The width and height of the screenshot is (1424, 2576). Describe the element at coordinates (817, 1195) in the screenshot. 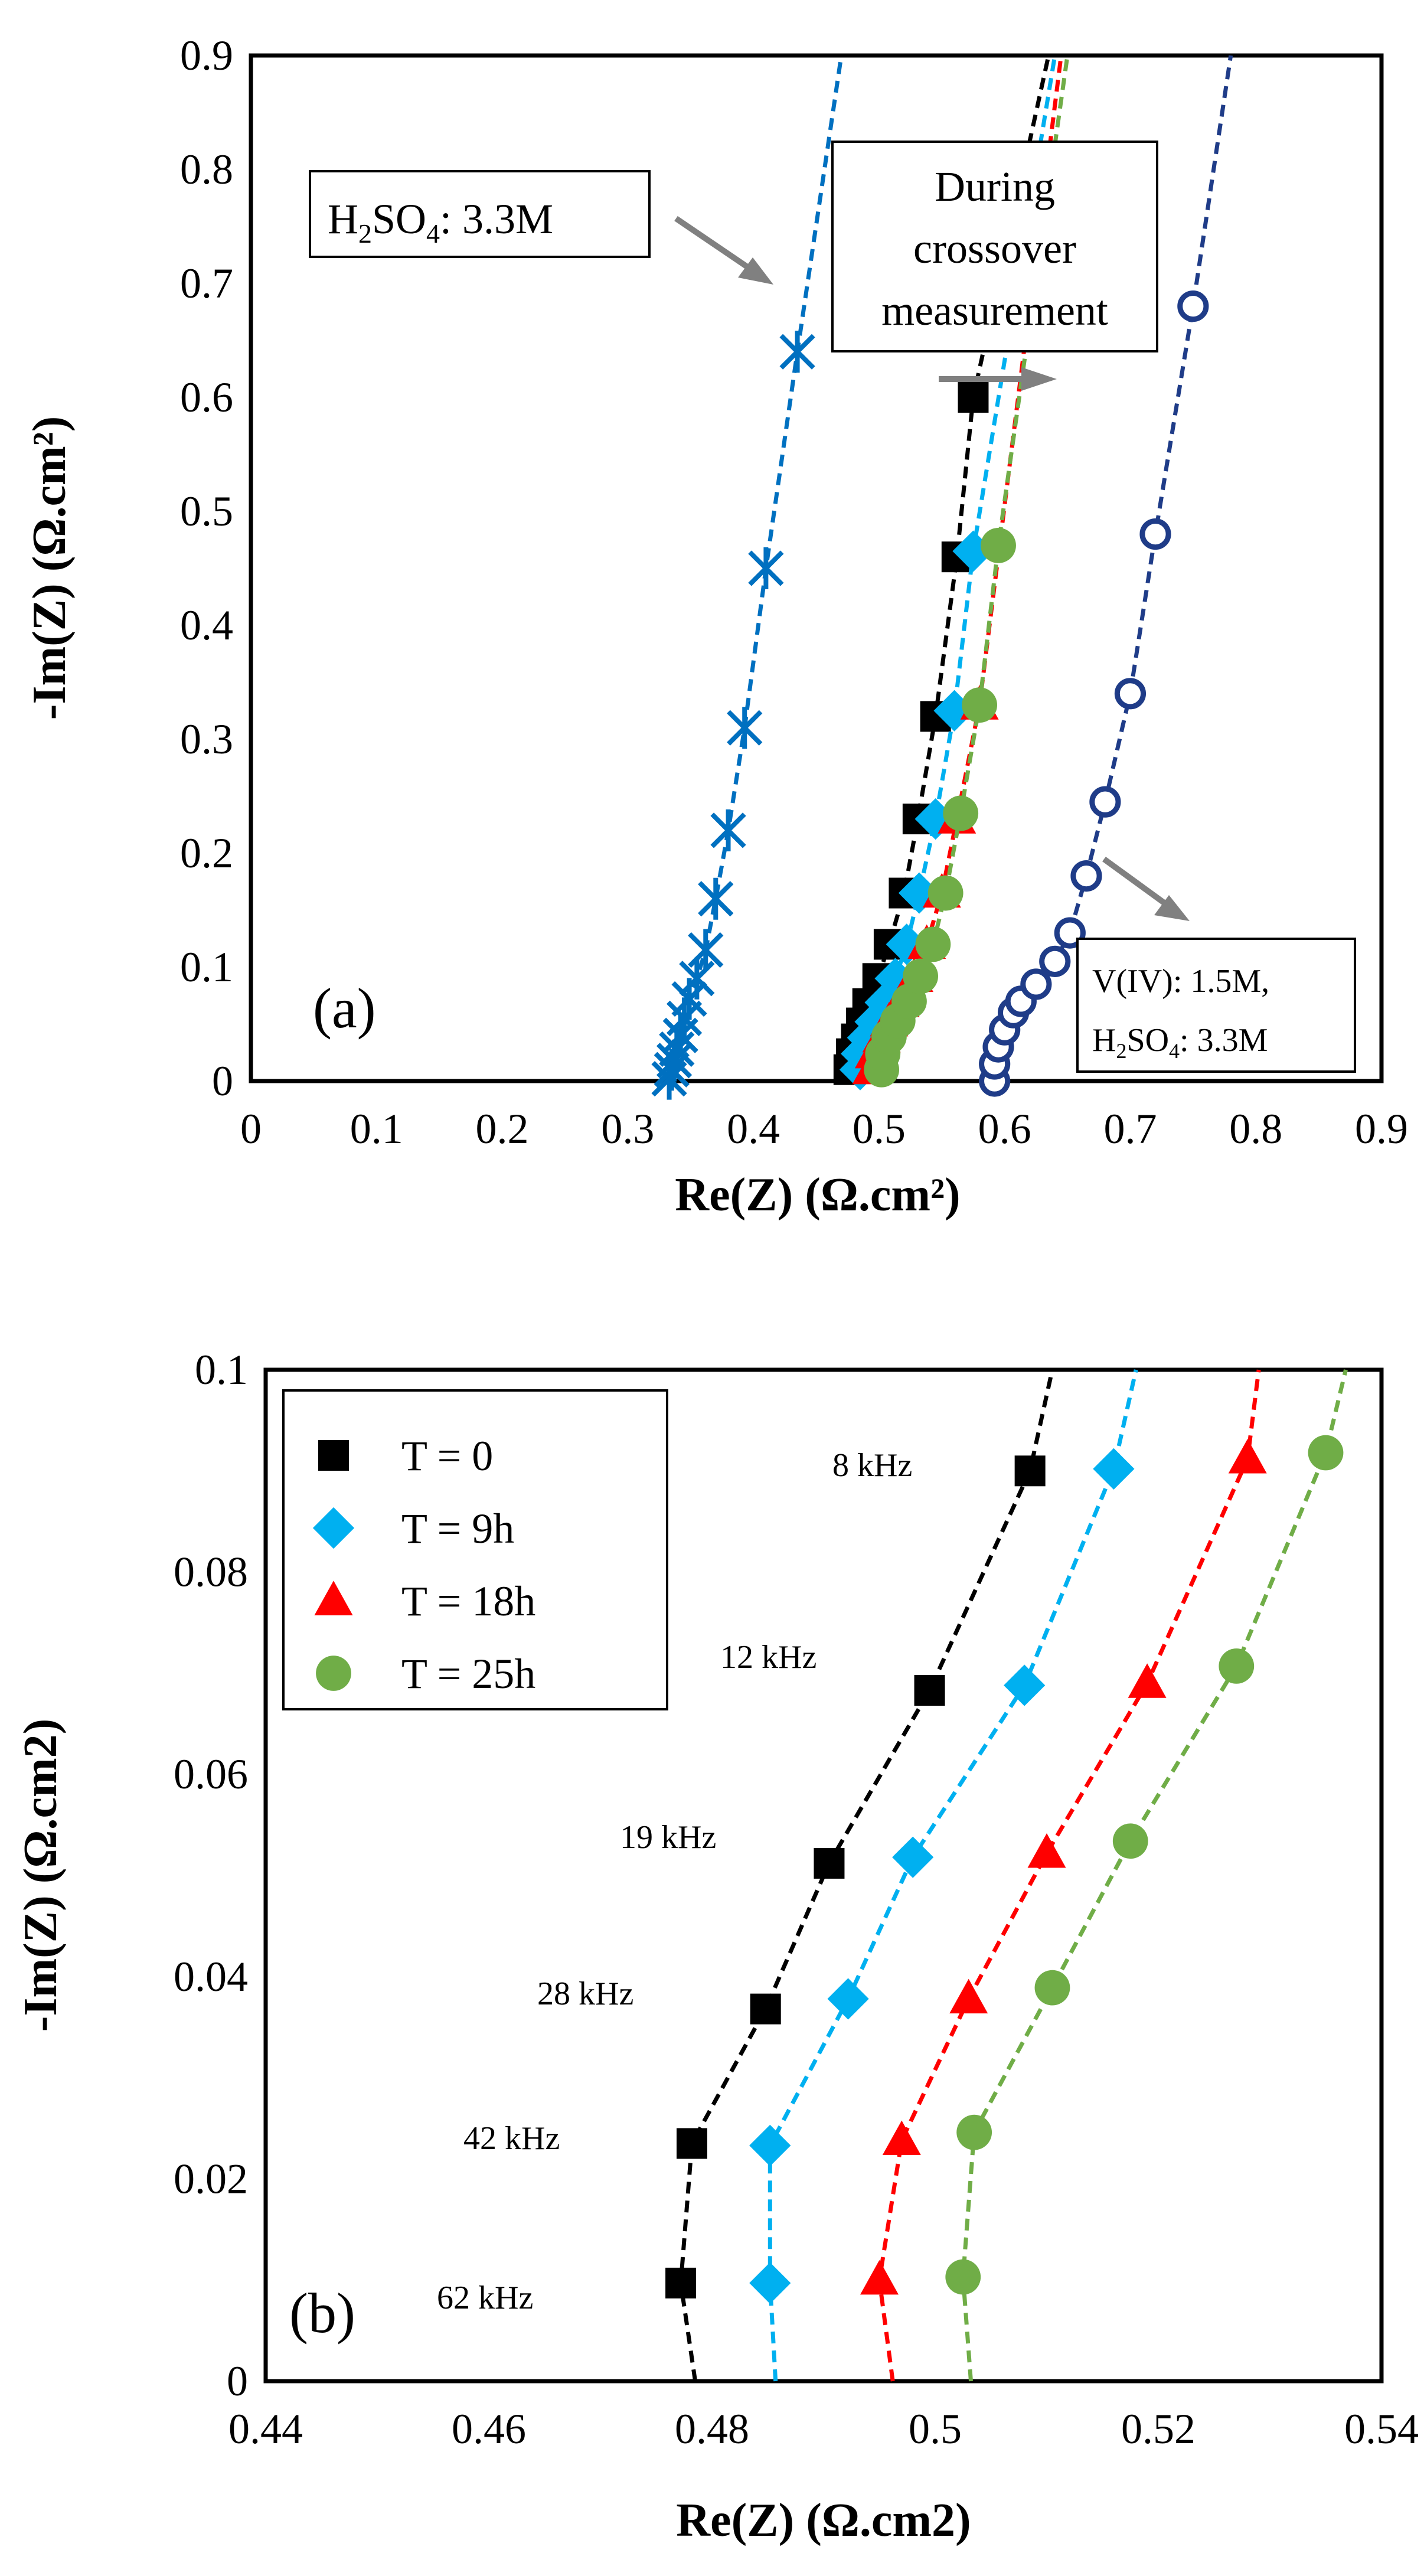

I see `x-axis-title-a: Re(Z) (Ω.cm²)` at that location.